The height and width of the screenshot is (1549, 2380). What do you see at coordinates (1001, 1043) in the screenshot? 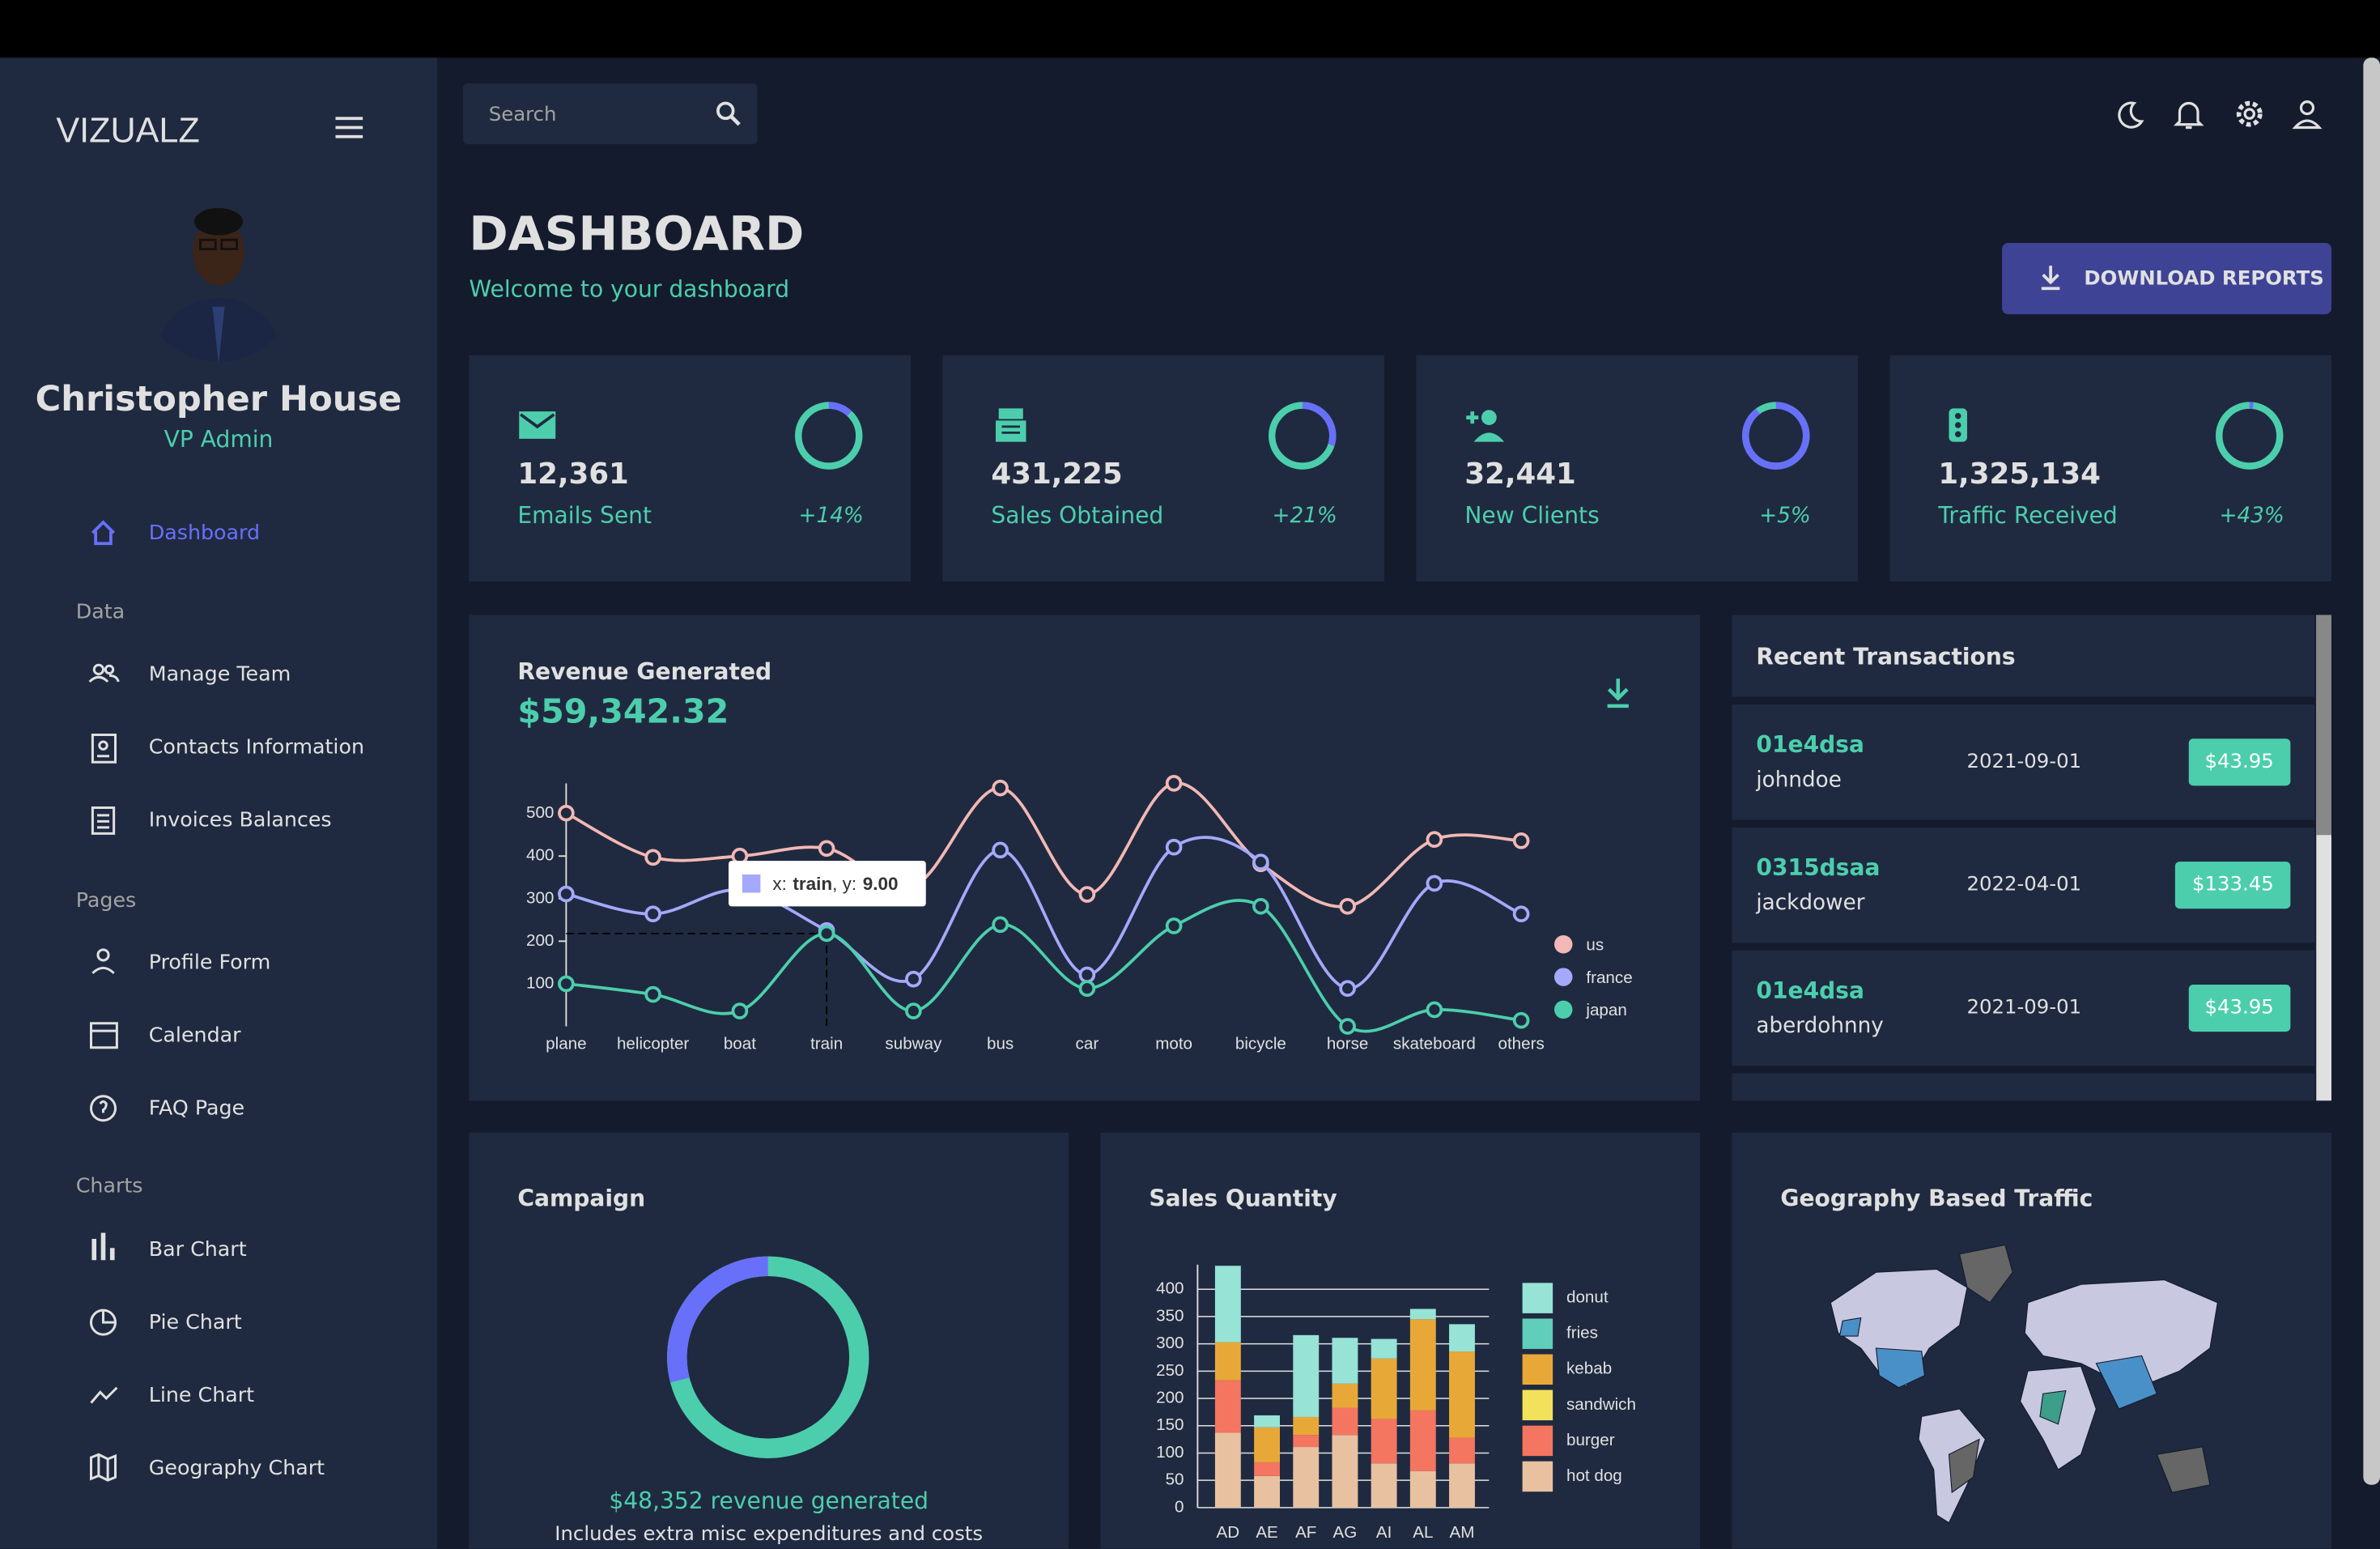
I see `x-tick-label: bus` at bounding box center [1001, 1043].